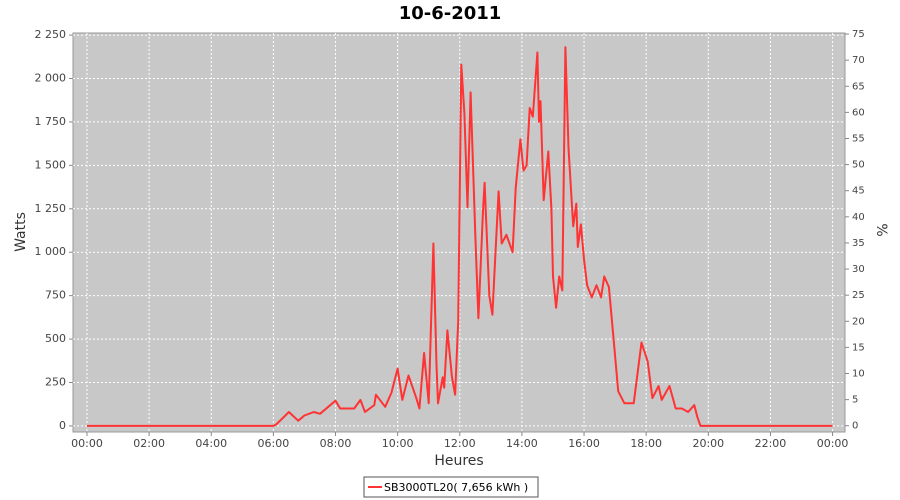 The height and width of the screenshot is (500, 900). What do you see at coordinates (55, 295) in the screenshot?
I see `y-tick-label: 750` at bounding box center [55, 295].